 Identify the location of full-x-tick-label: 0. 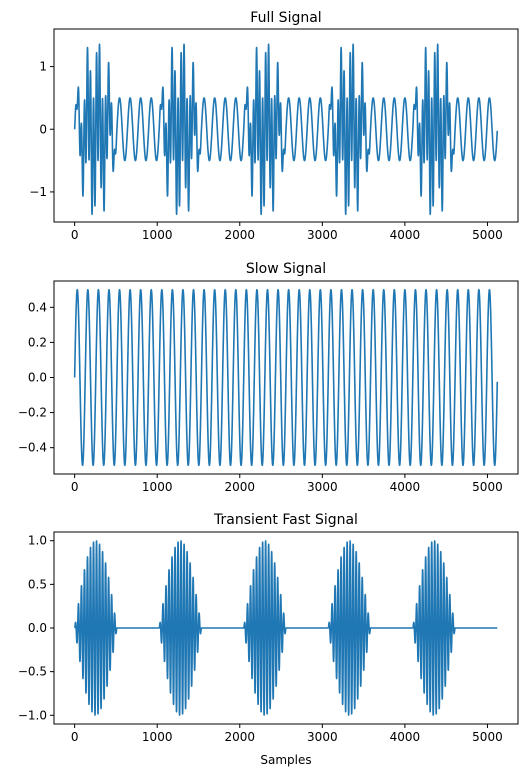
(75, 235).